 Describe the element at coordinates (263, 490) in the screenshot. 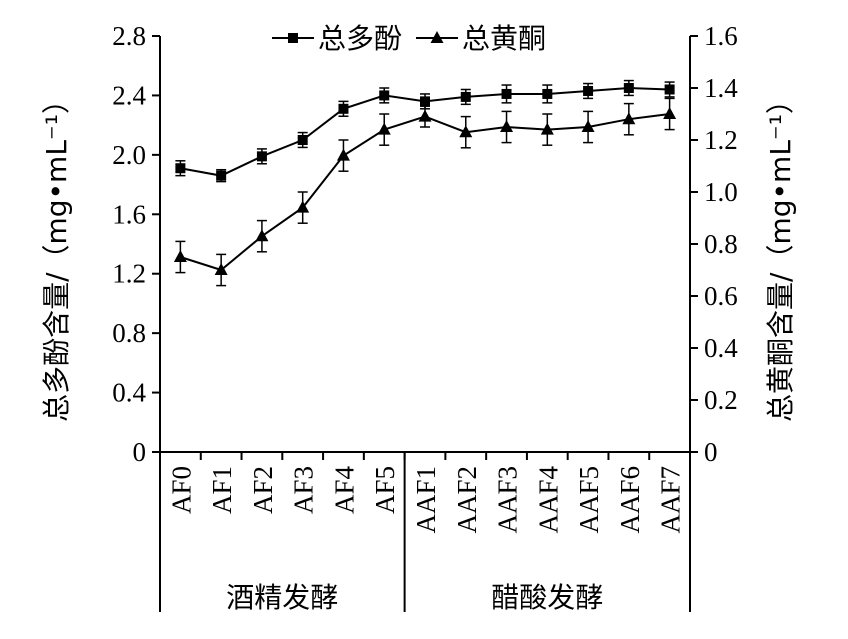

I see `category-label: AF2` at that location.